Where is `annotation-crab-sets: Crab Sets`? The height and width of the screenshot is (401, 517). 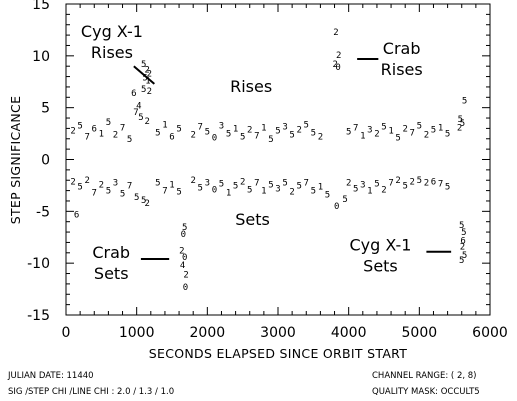 annotation-crab-sets: Crab Sets is located at coordinates (111, 263).